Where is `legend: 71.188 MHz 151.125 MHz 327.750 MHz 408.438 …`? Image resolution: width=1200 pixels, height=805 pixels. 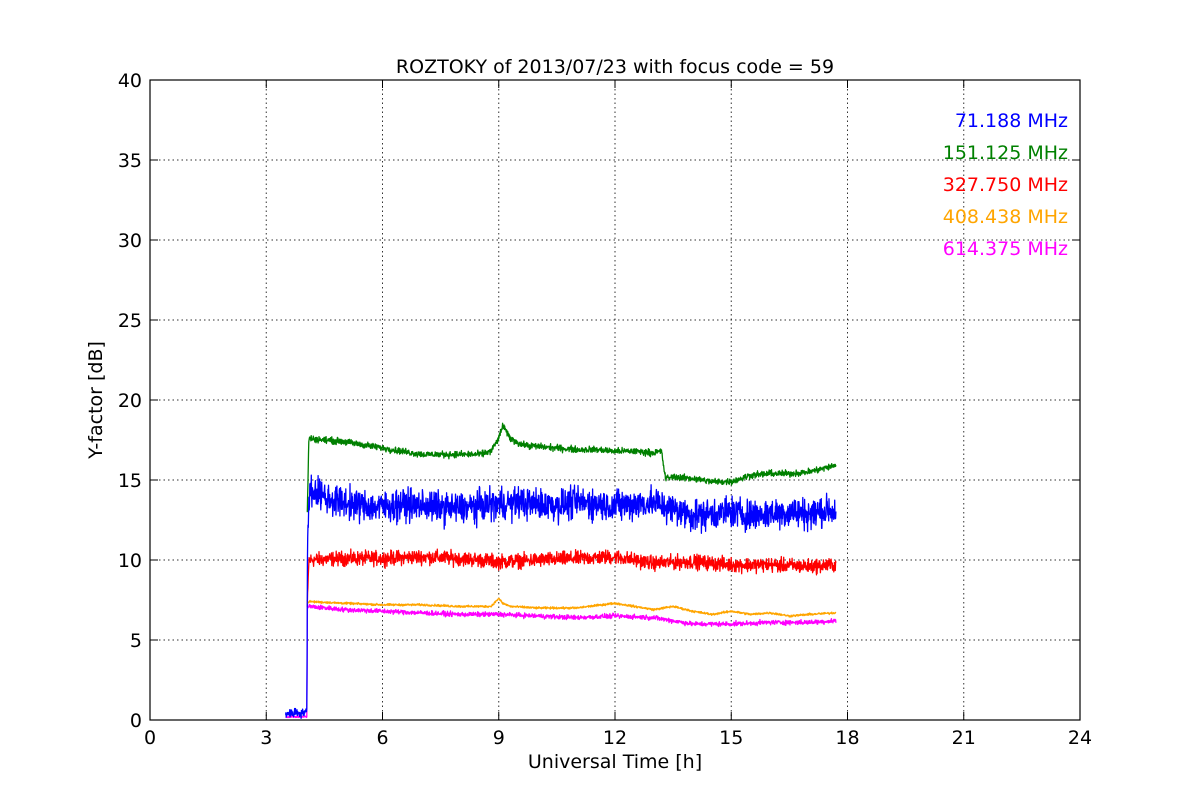 legend: 71.188 MHz 151.125 MHz 327.750 MHz 408.438 … is located at coordinates (1005, 185).